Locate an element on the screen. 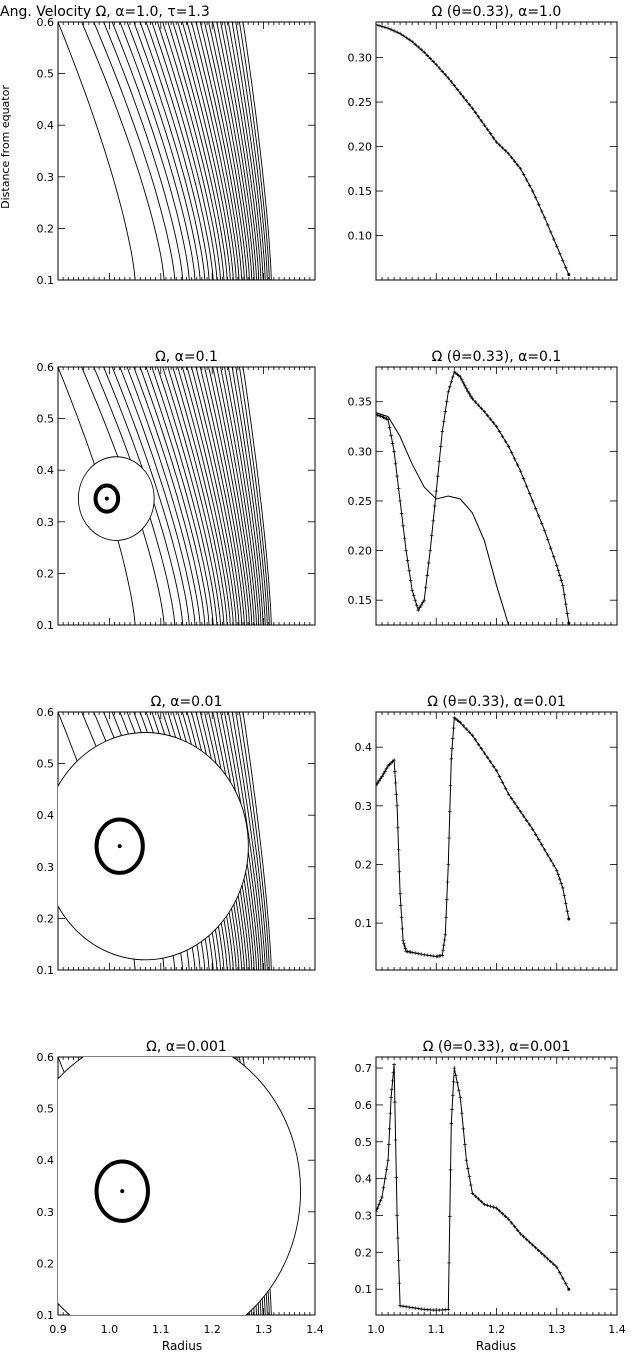  contour-panel: 0.1 0.2 0.3 0.4 0.5 0.6 Ω, α=0.1 is located at coordinates (176, 490).